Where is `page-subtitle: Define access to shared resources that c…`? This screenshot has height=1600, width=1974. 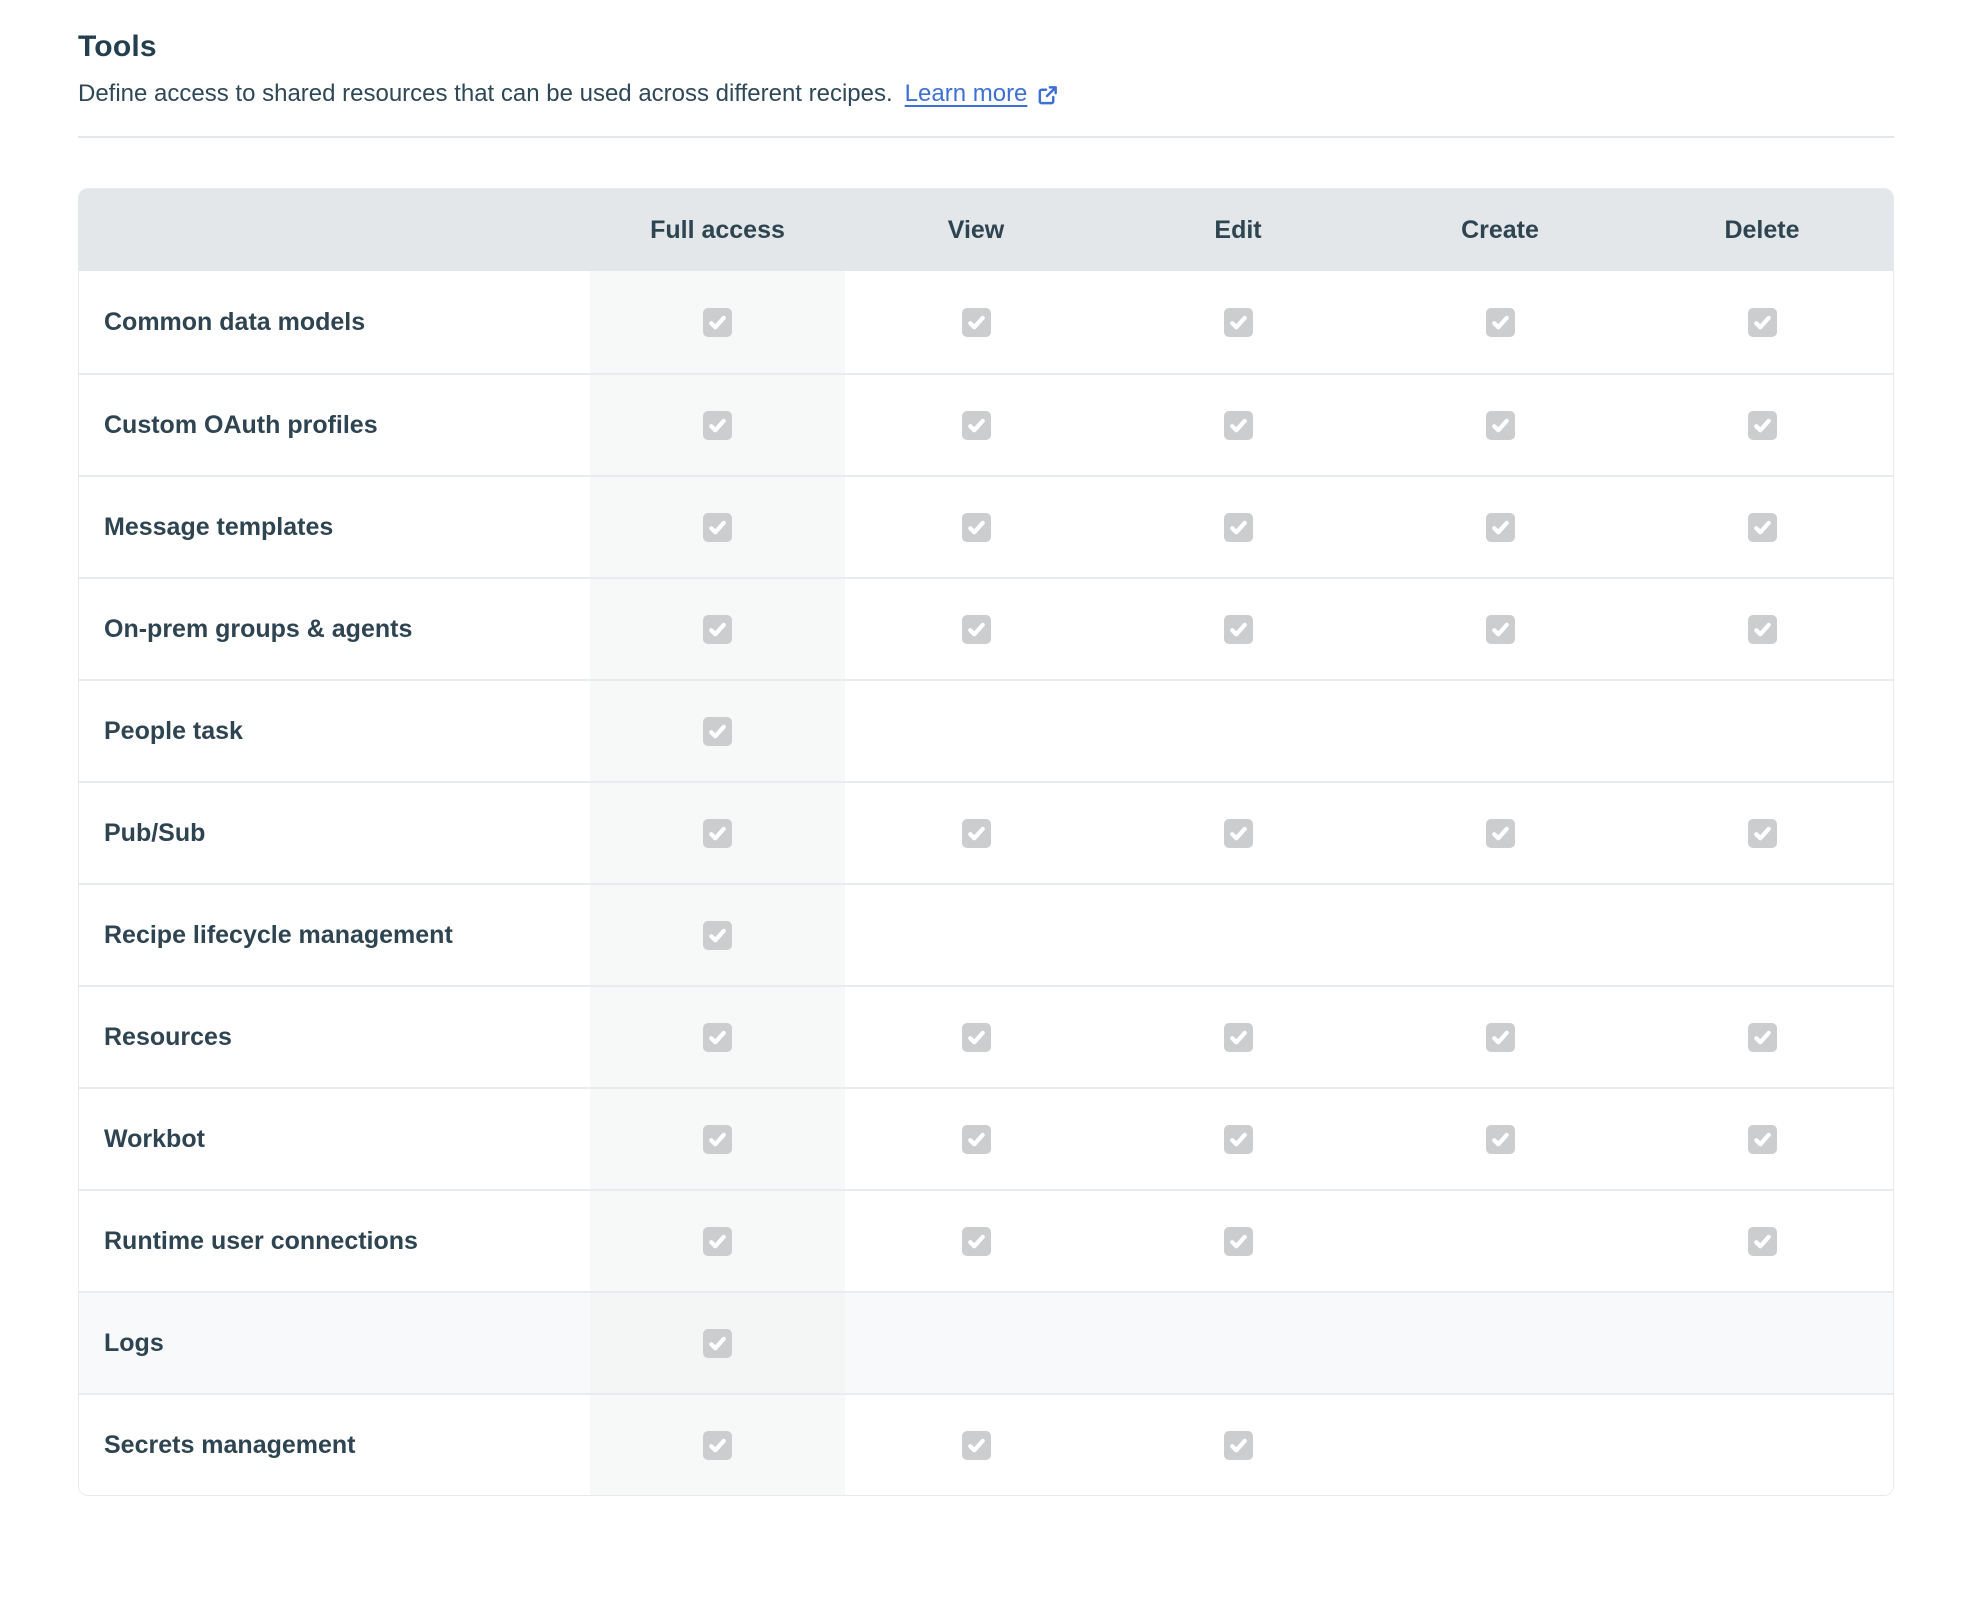 page-subtitle: Define access to shared resources that c… is located at coordinates (986, 94).